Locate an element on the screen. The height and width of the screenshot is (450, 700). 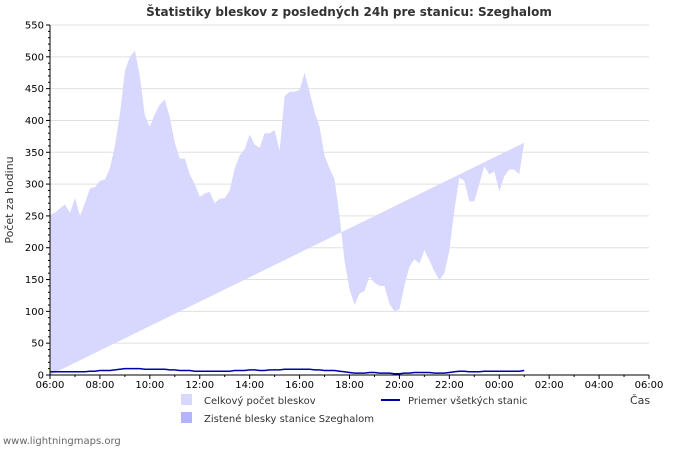
legend-label-station: Zistené blesky stanice Szeghalom is located at coordinates (289, 419).